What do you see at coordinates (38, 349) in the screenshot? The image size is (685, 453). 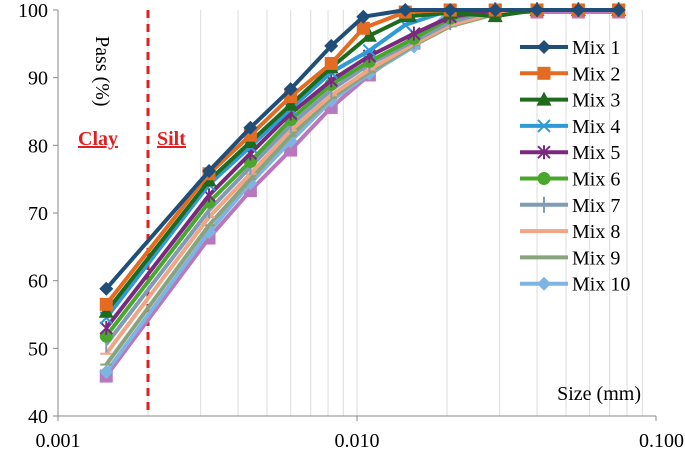 I see `y-tick-label: 50` at bounding box center [38, 349].